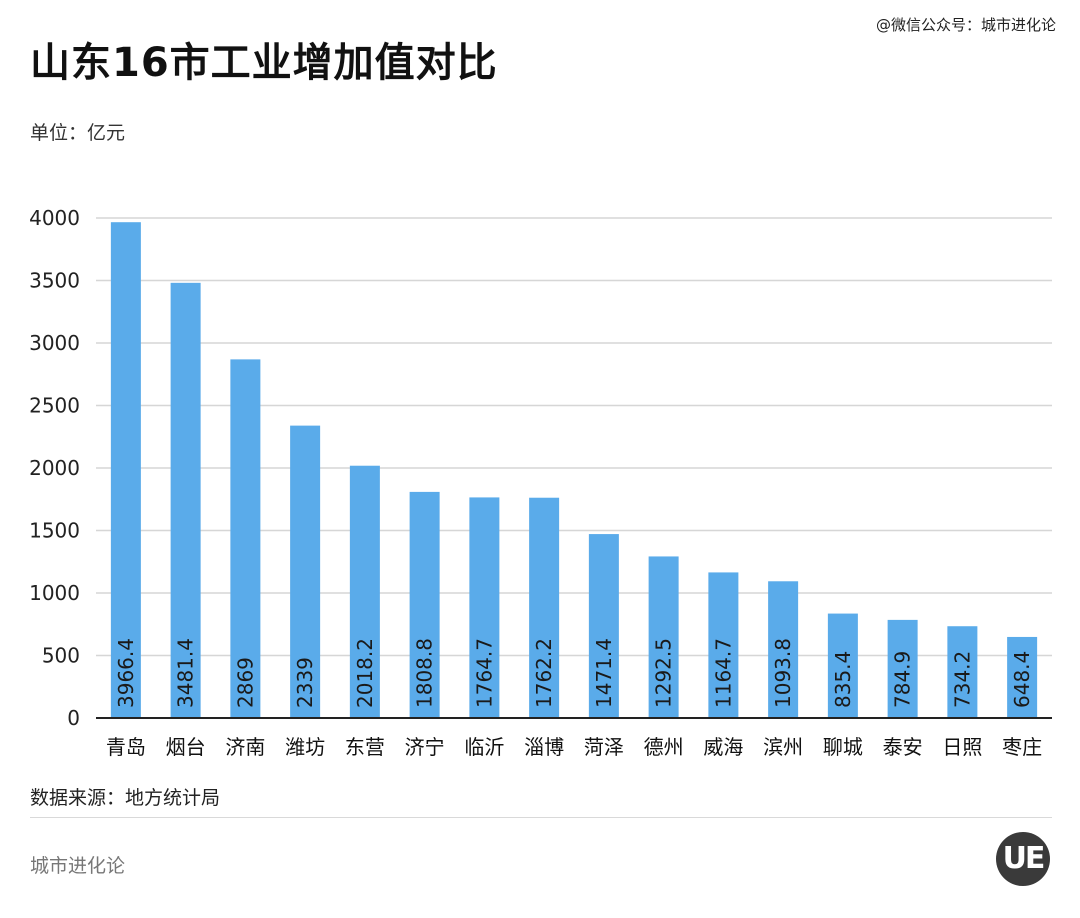 This screenshot has width=1080, height=918. I want to click on x-tick-label: 临沂, so click(484, 747).